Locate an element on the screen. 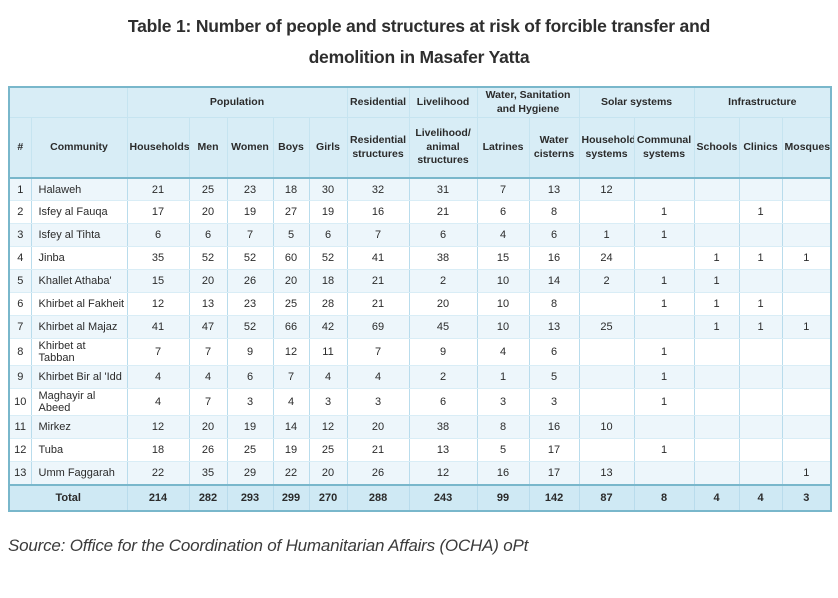 This screenshot has width=838, height=598. table-row: 6 Khirbet al Fakheit 12 13 23 25 28 21 20 10 8 1 1 1 is located at coordinates (420, 304).